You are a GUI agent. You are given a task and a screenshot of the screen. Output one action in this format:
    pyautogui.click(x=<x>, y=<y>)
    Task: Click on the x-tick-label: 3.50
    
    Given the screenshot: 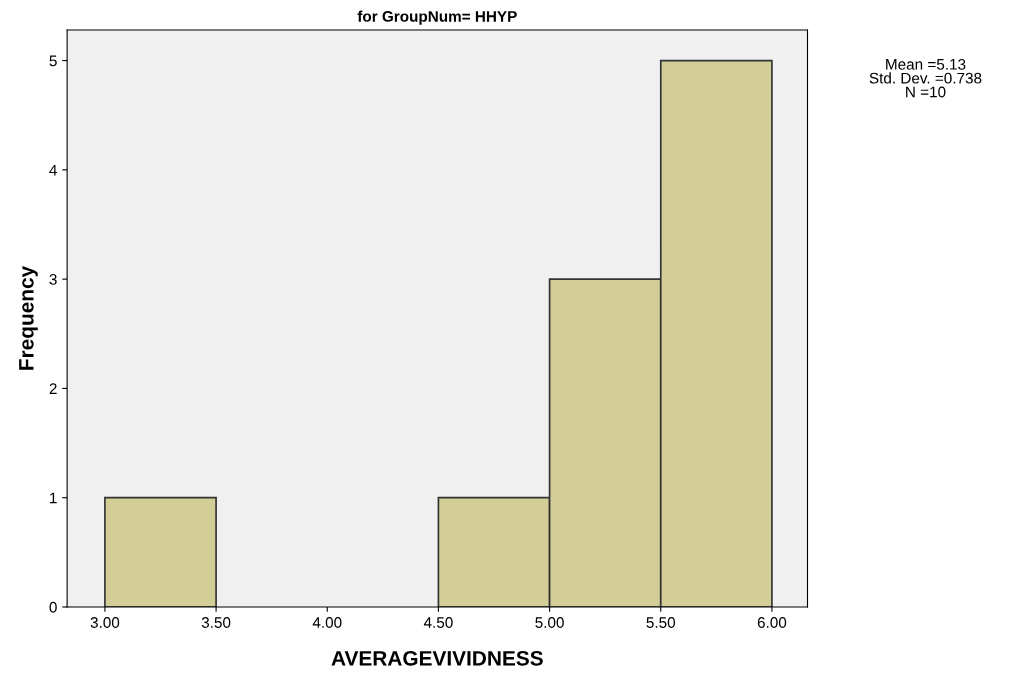 What is the action you would take?
    pyautogui.click(x=216, y=622)
    